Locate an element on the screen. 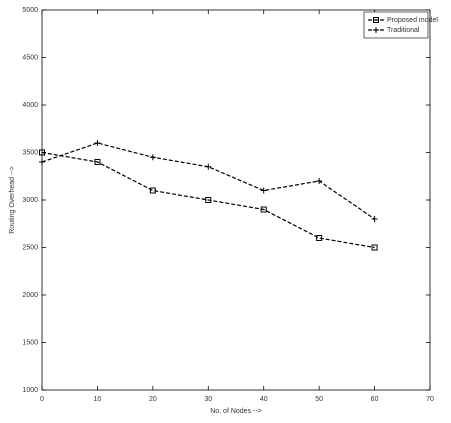 The image size is (451, 423). x-tick-label: 0 is located at coordinates (42, 399).